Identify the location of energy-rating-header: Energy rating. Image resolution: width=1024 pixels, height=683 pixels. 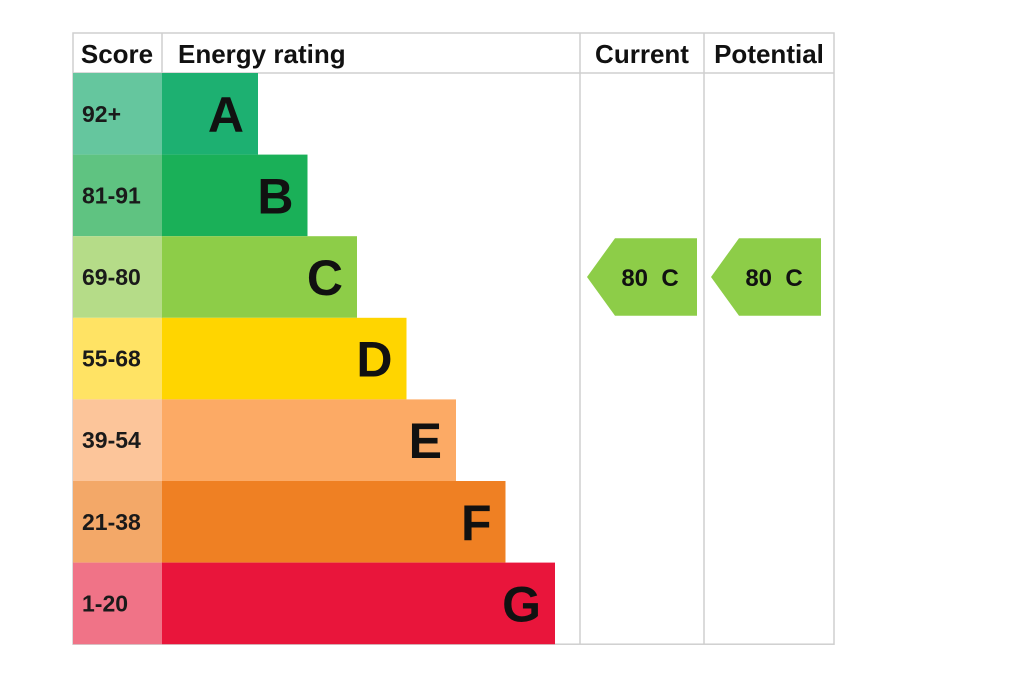
(262, 54).